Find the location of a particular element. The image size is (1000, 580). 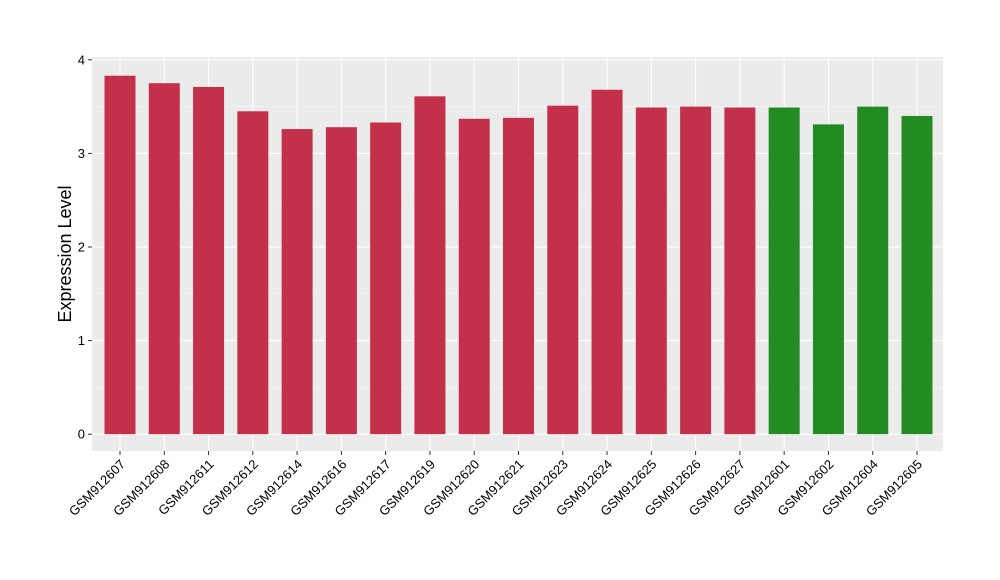

bar-GSM912605 is located at coordinates (917, 275).